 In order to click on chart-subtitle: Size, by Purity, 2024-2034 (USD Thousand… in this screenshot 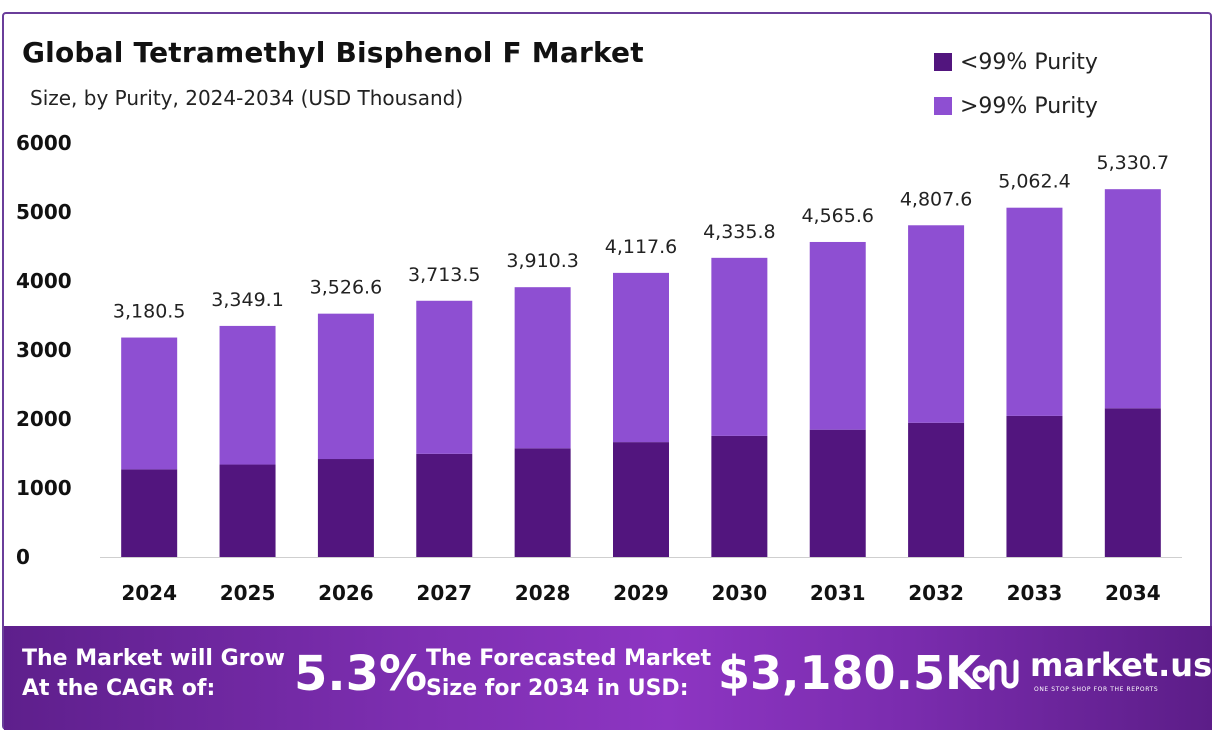, I will do `click(247, 98)`.